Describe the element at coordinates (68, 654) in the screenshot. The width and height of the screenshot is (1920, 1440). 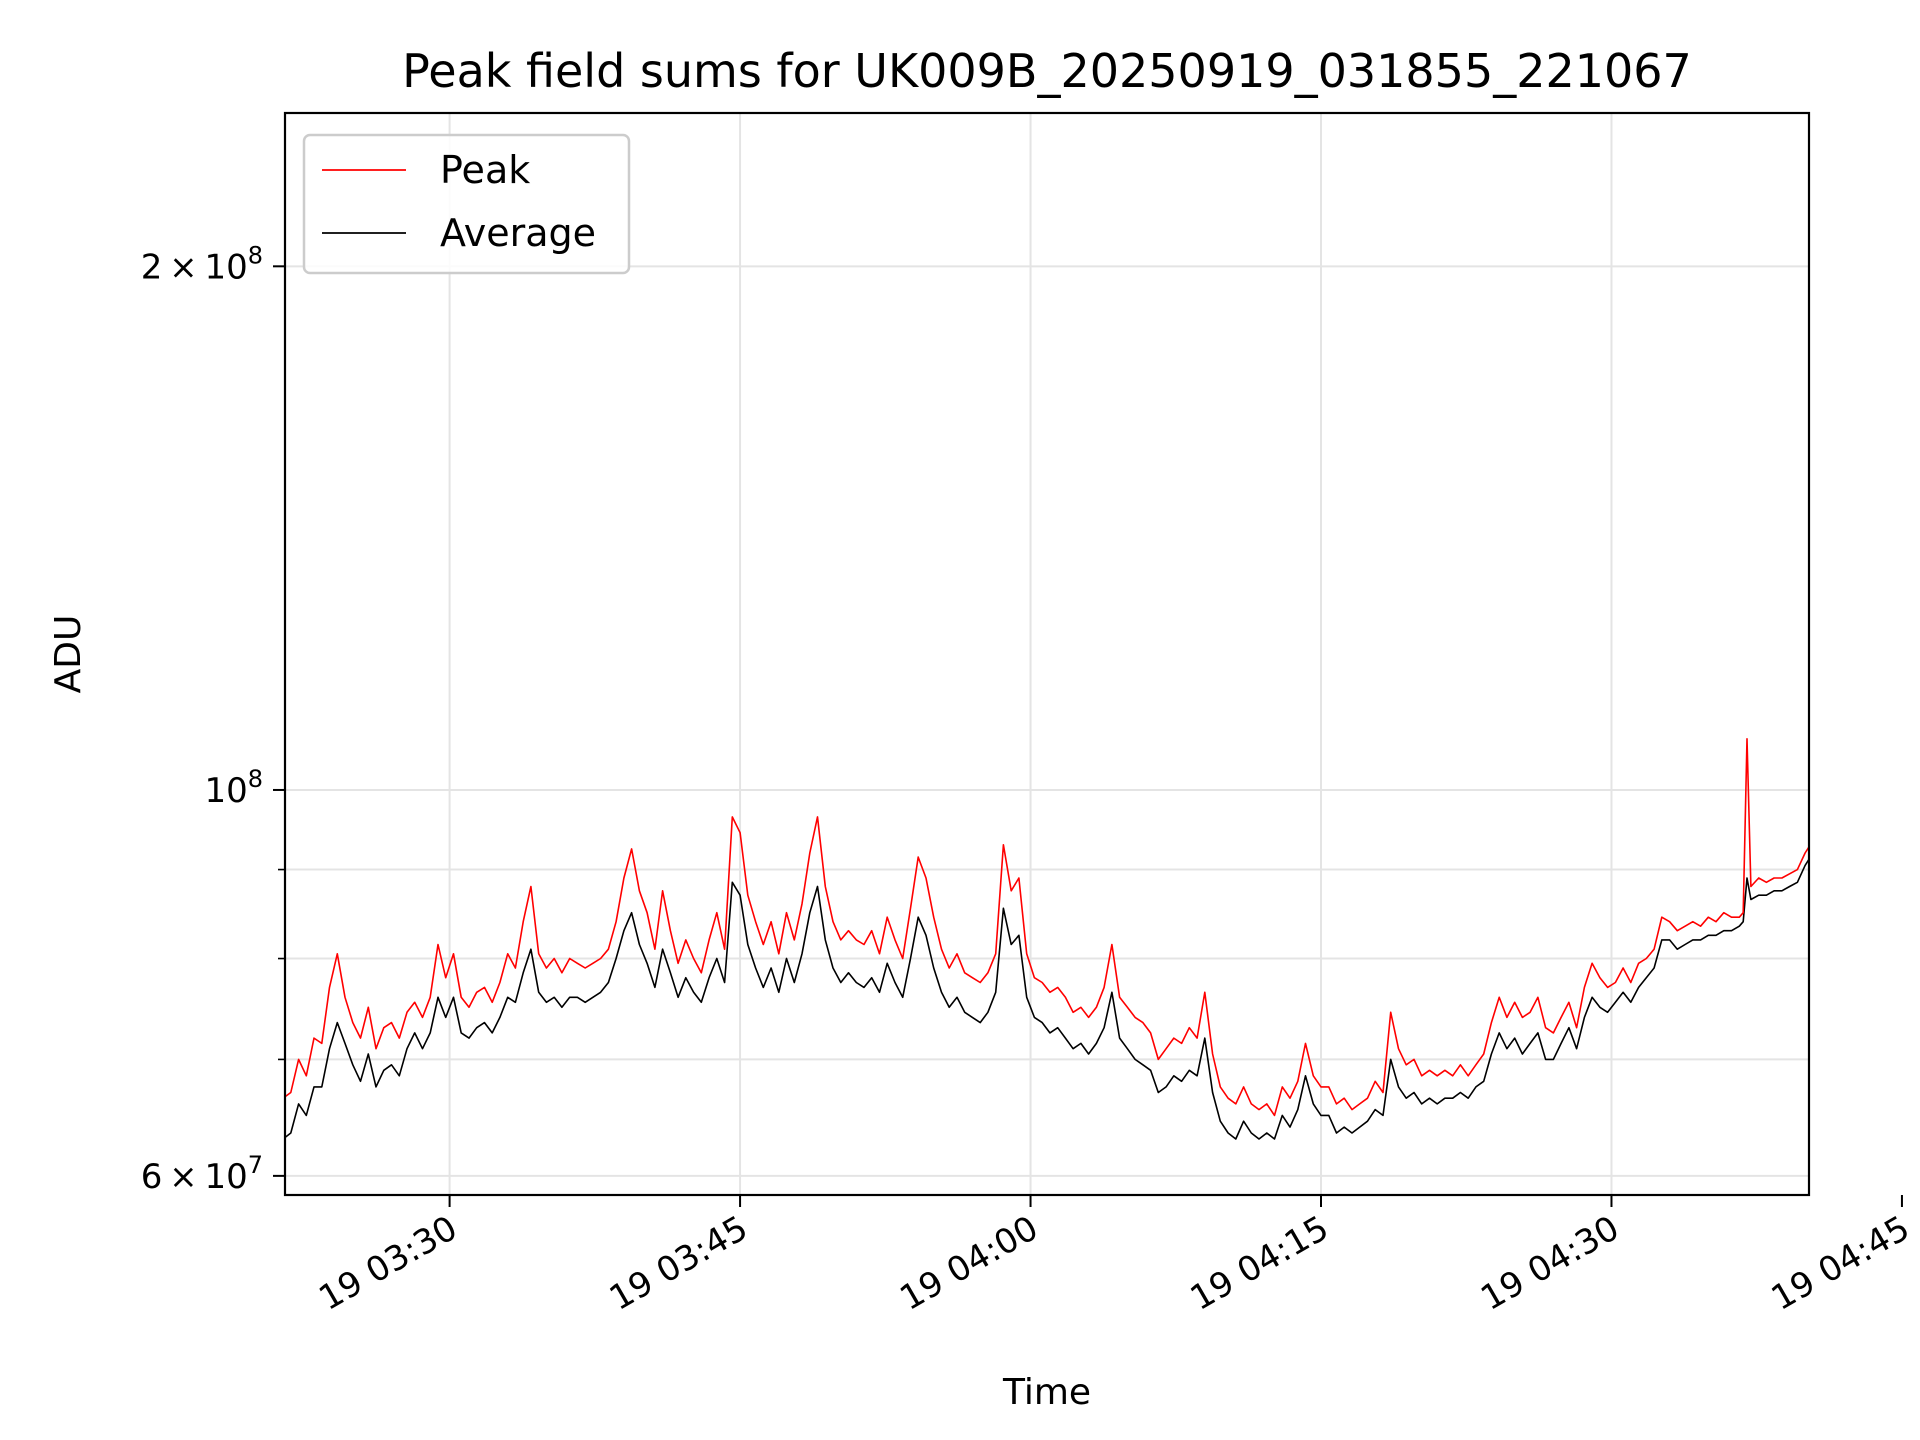
I see `y-axis-title: ADU` at that location.